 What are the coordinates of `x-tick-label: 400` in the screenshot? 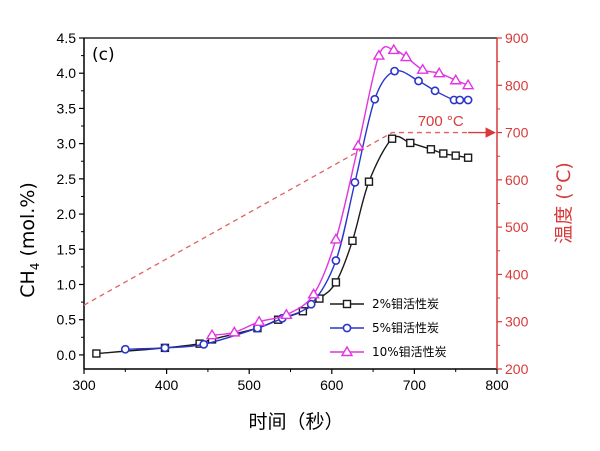 It's located at (167, 385).